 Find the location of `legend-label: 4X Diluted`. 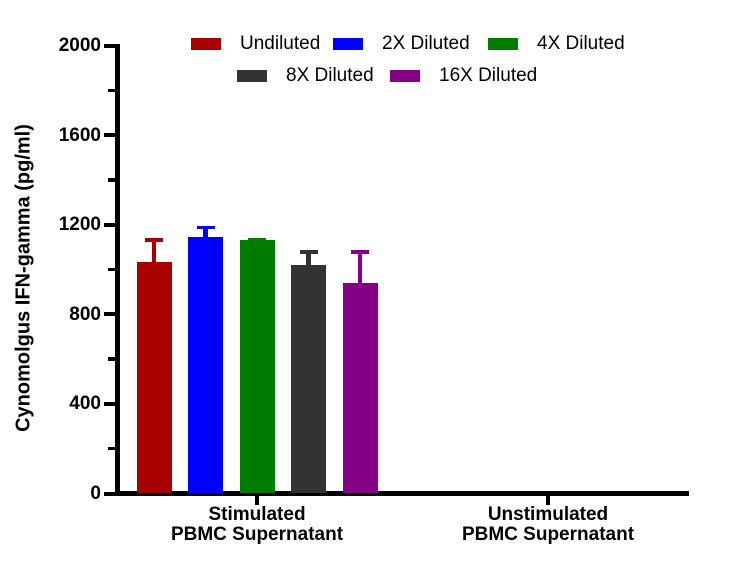

legend-label: 4X Diluted is located at coordinates (581, 43).